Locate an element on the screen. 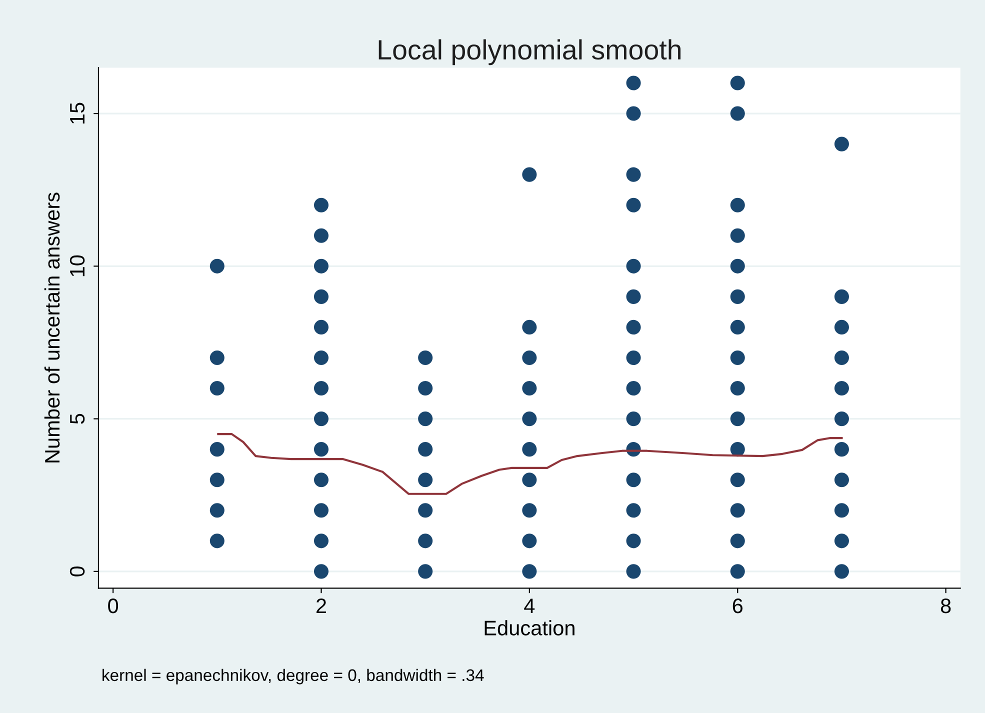  chart-title: Local polynomial smooth is located at coordinates (529, 52).